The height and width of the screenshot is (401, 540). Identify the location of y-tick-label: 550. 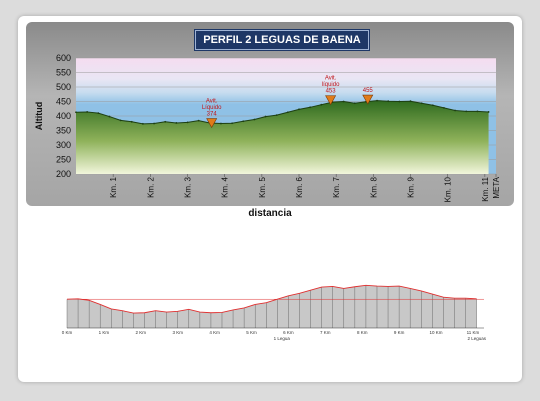
(63, 73).